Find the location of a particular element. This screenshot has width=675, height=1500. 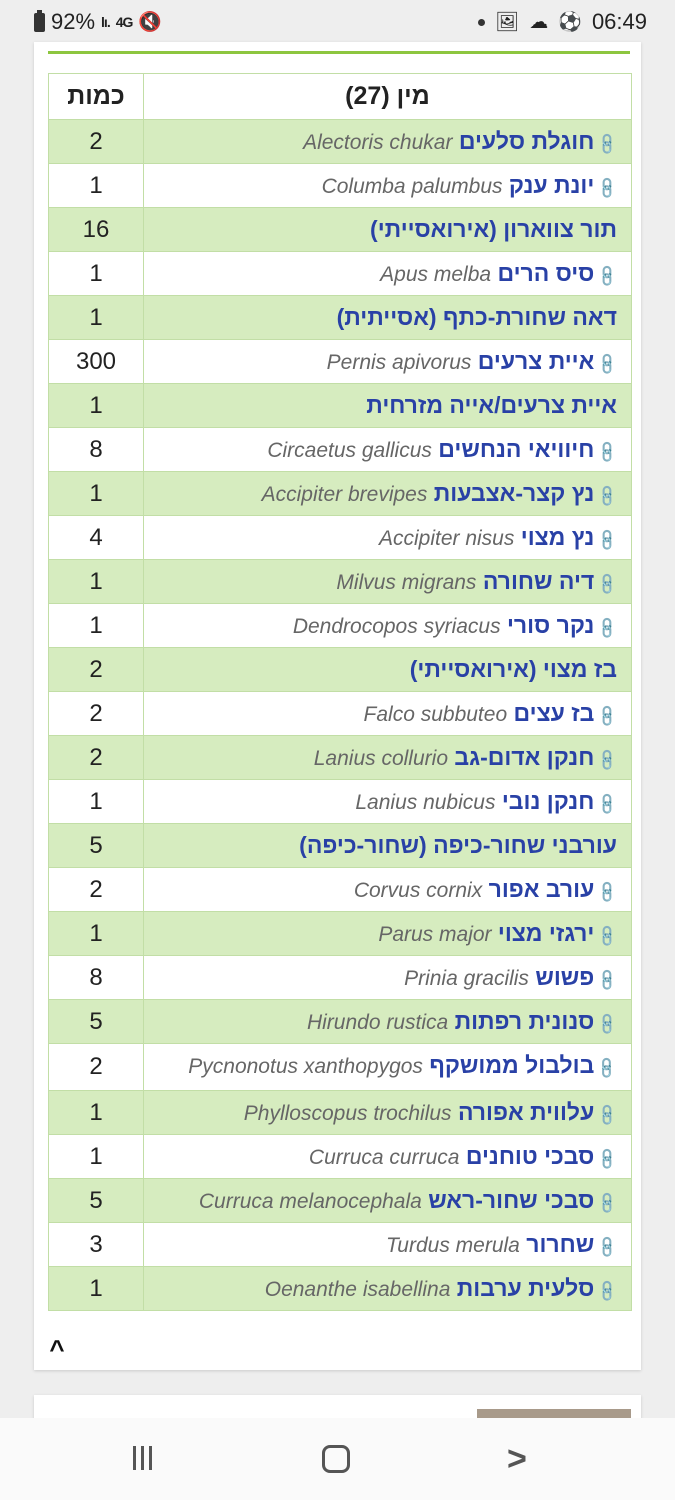

species-latin-name: Prinia gracilis is located at coordinates (466, 978).